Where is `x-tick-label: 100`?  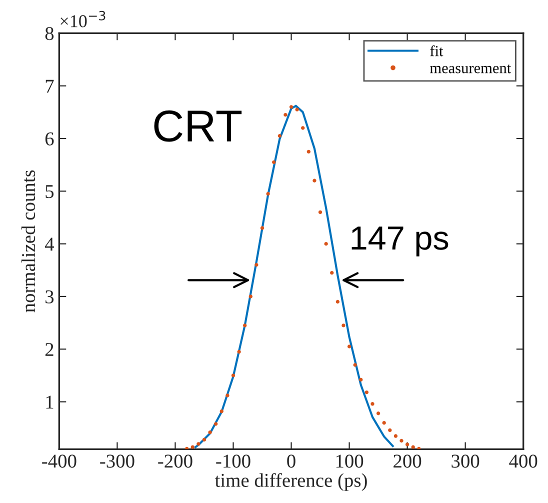 x-tick-label: 100 is located at coordinates (350, 461).